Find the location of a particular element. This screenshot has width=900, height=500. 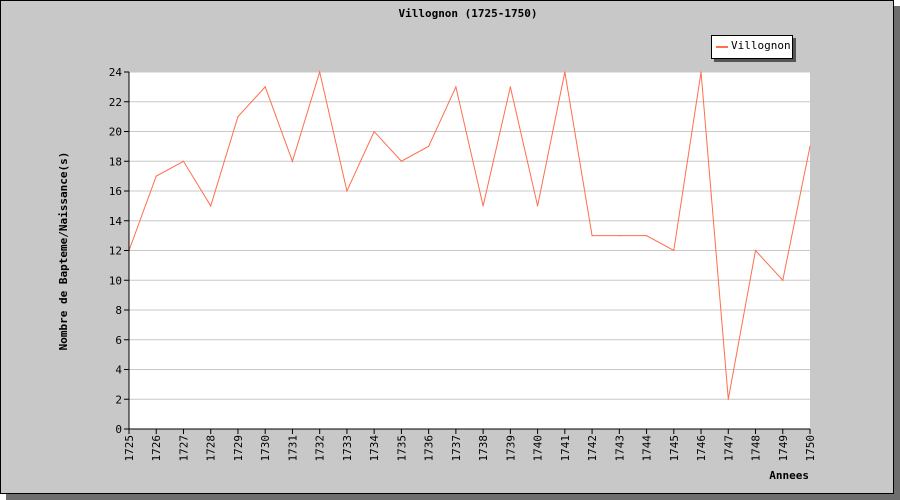

x-tick-label: 1731 is located at coordinates (292, 448).